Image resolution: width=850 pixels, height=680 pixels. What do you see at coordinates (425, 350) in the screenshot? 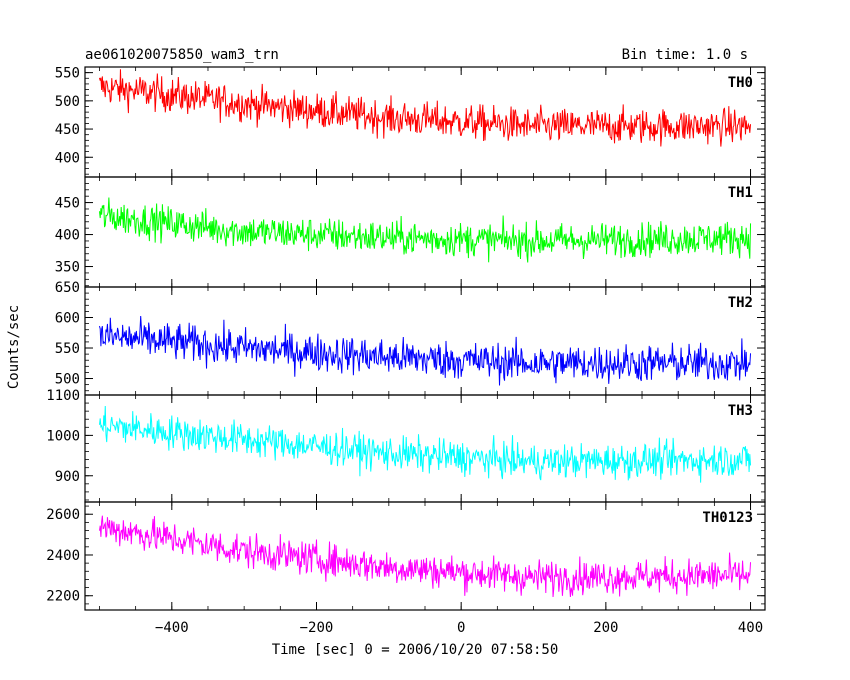
I see `series-line-th2` at bounding box center [425, 350].